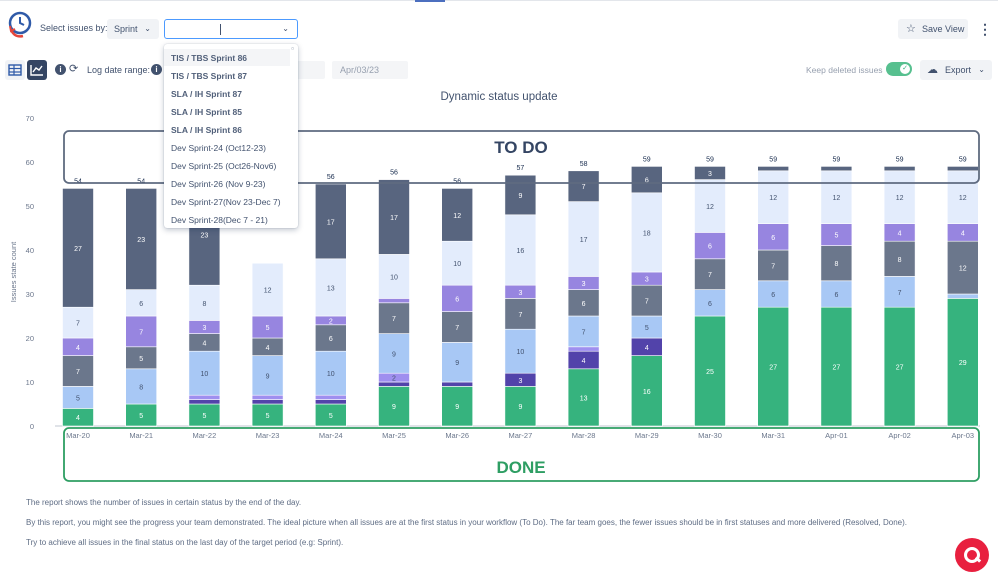 The height and width of the screenshot is (573, 998). What do you see at coordinates (457, 435) in the screenshot?
I see `x-tick-label: Mar-26` at bounding box center [457, 435].